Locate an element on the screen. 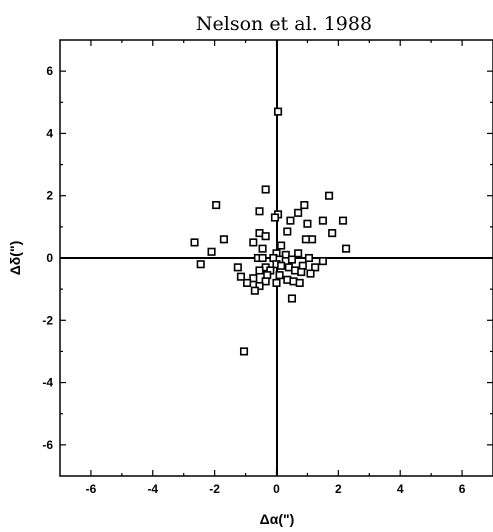  y-tick-label: 0 is located at coordinates (49, 258).